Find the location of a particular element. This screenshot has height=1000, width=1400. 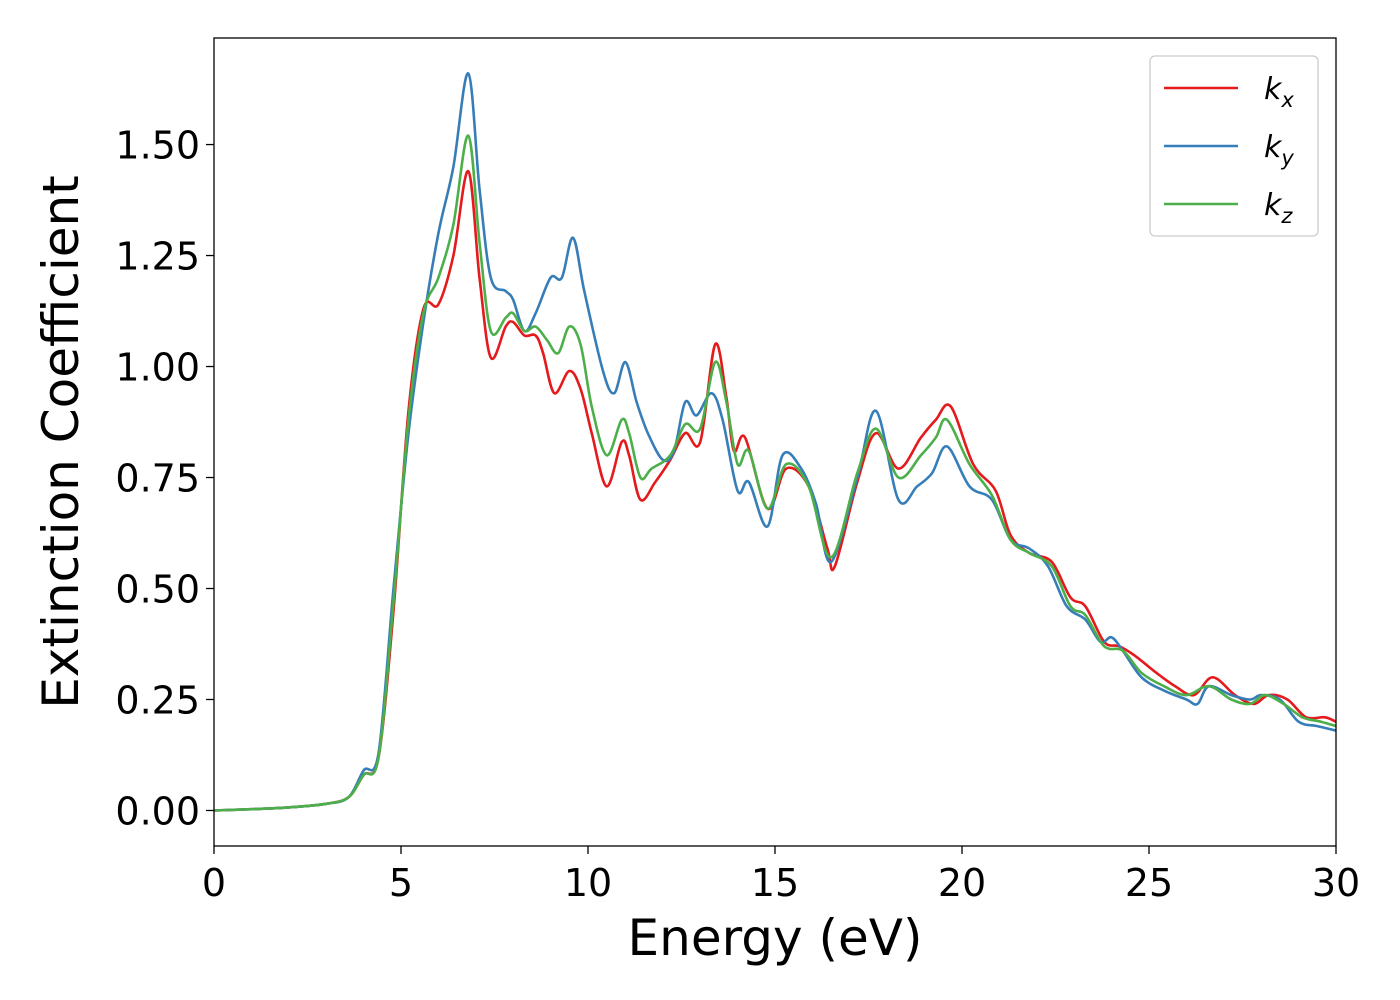

legend-label-y: ky is located at coordinates (1279, 150).